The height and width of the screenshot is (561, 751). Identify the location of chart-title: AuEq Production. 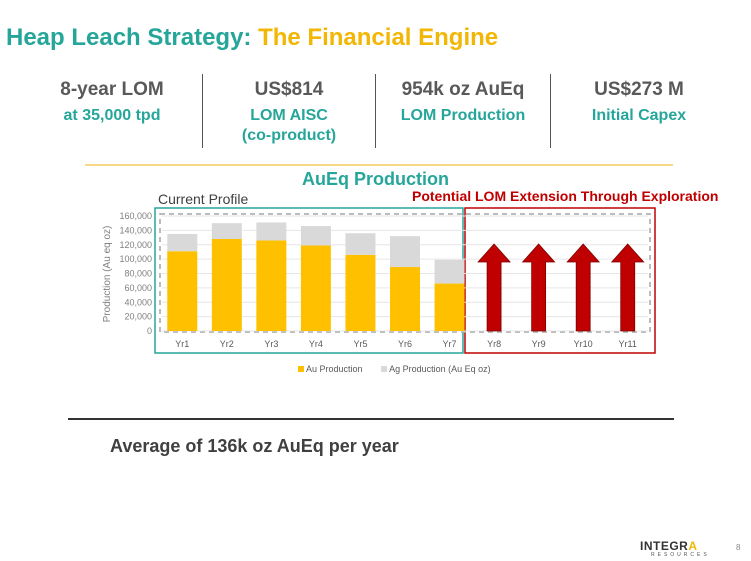
(375, 179).